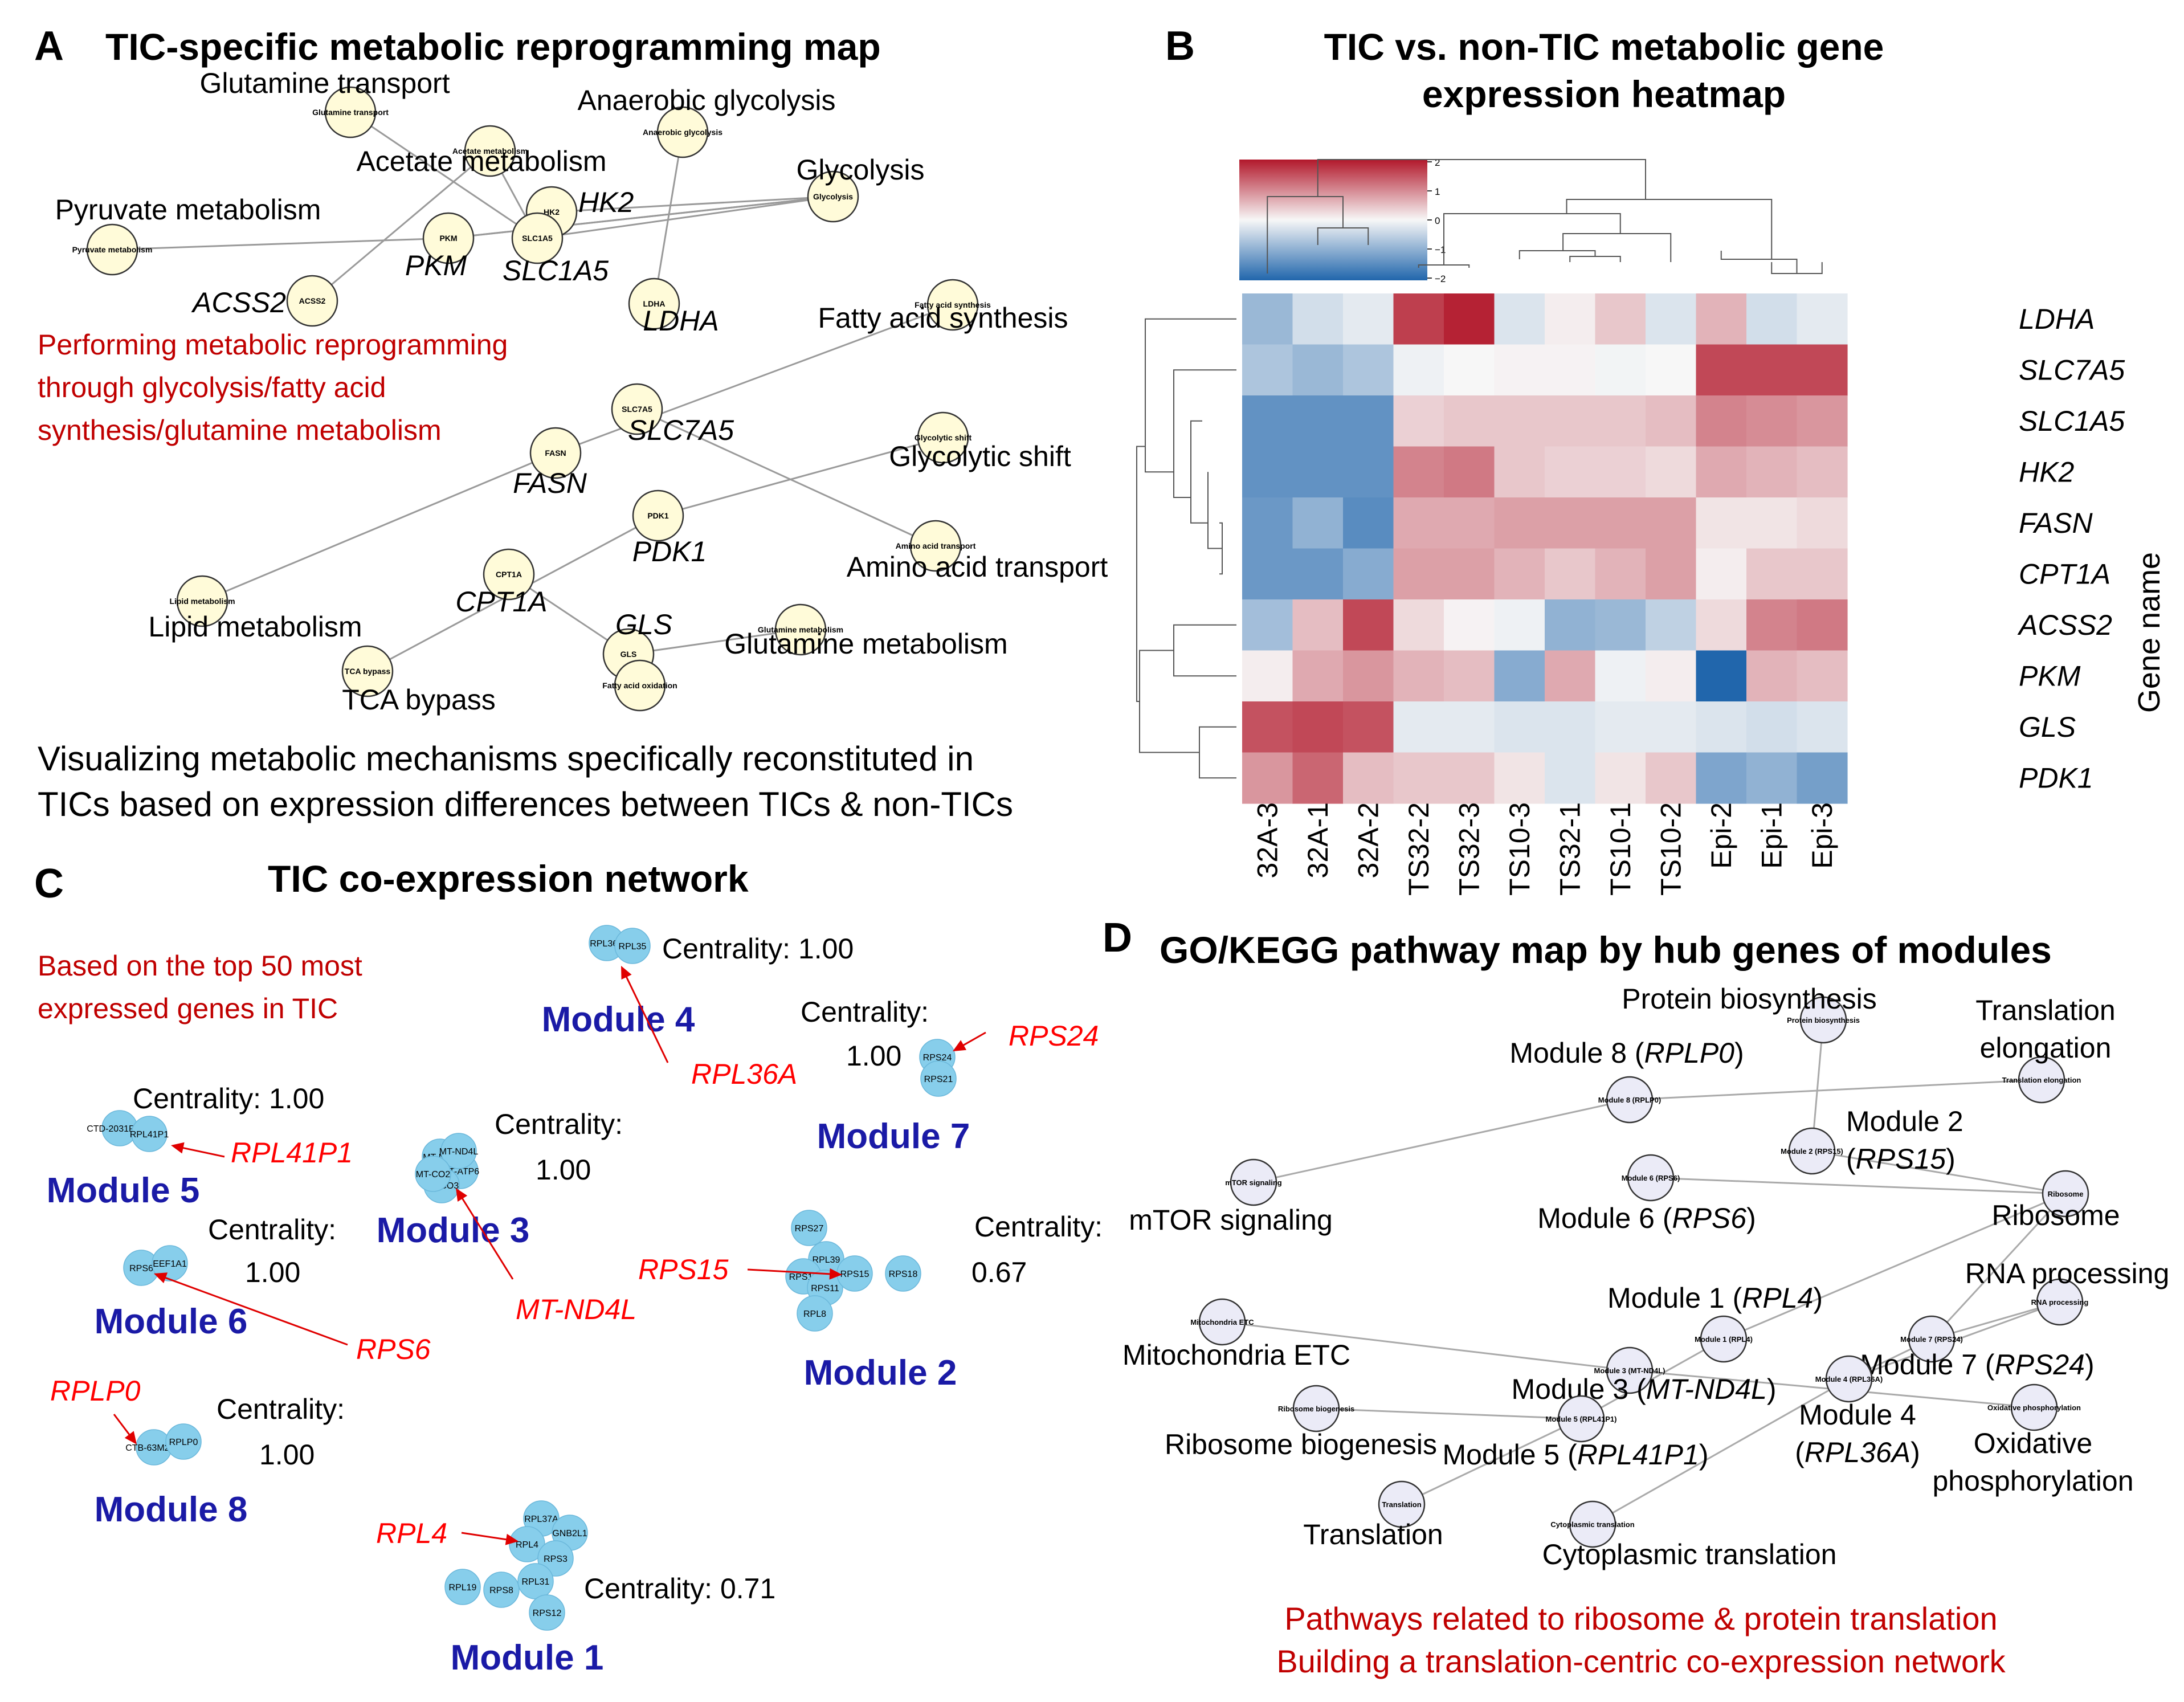 The width and height of the screenshot is (2184, 1702). Describe the element at coordinates (2056, 778) in the screenshot. I see `heatmap-row-label: PDK1` at that location.